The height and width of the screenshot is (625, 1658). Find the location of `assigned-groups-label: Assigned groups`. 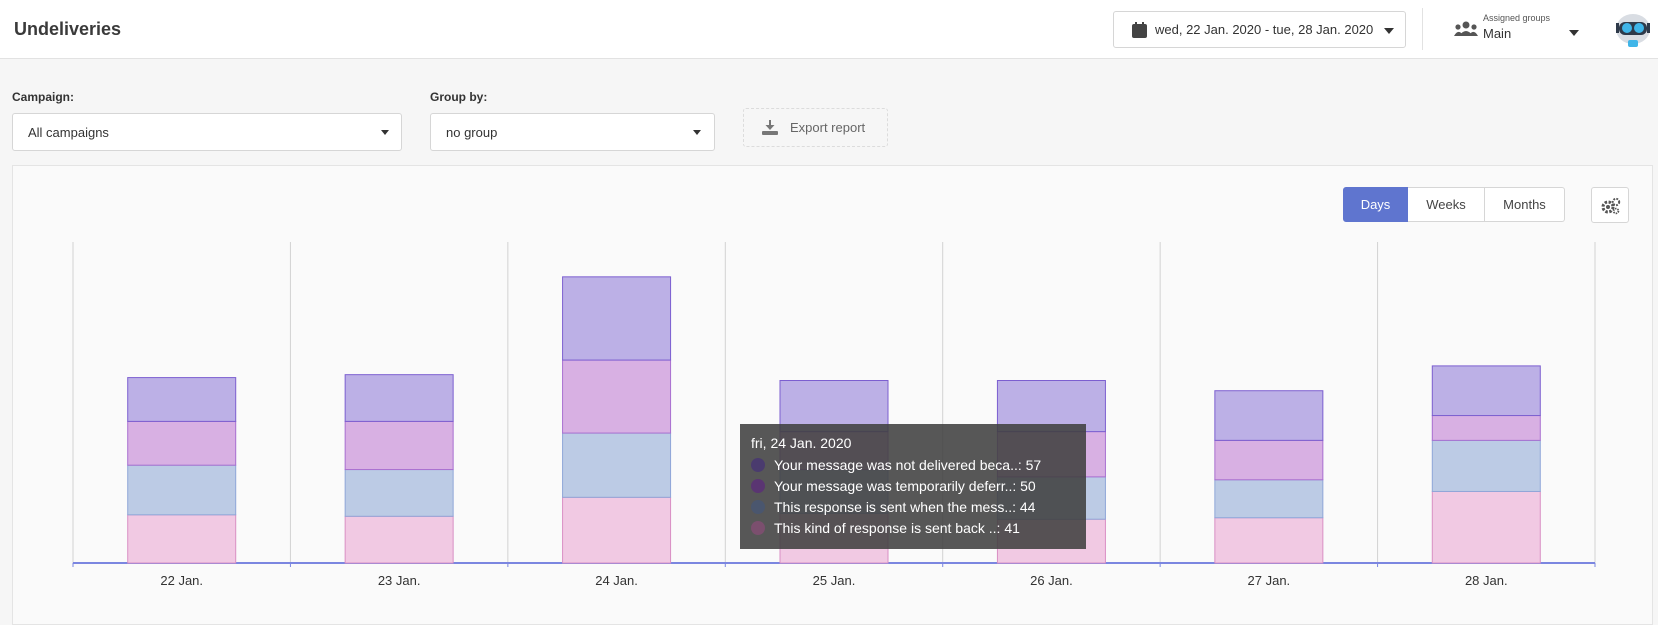

assigned-groups-label: Assigned groups is located at coordinates (1517, 18).